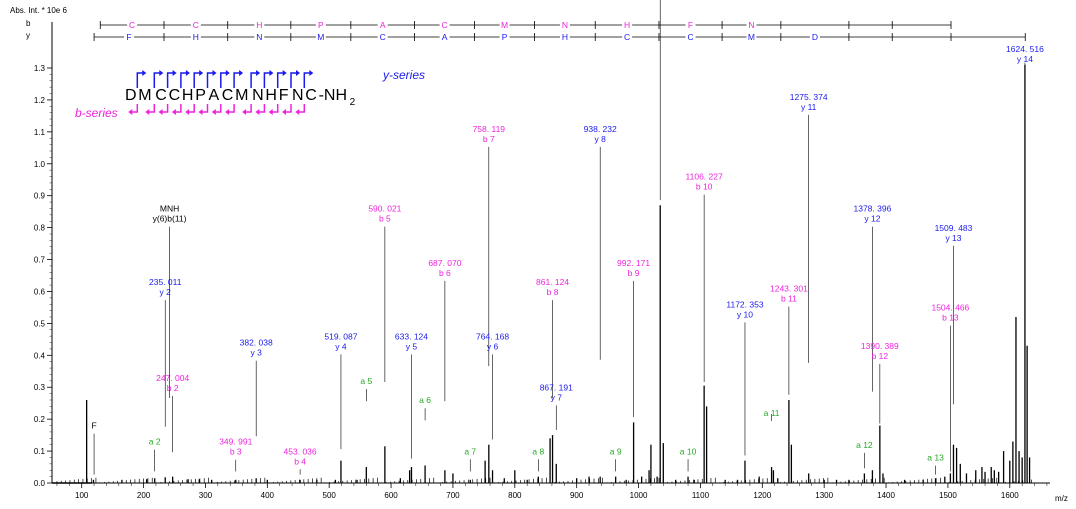  I want to click on annotation-sublabel: b 9, so click(634, 273).